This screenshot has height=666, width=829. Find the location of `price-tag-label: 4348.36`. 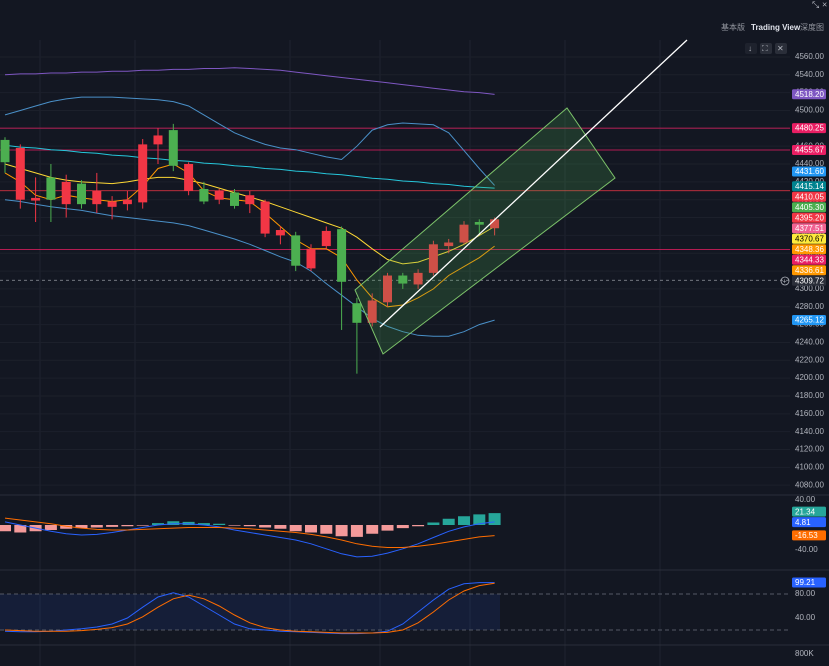

price-tag-label: 4348.36 is located at coordinates (809, 249).